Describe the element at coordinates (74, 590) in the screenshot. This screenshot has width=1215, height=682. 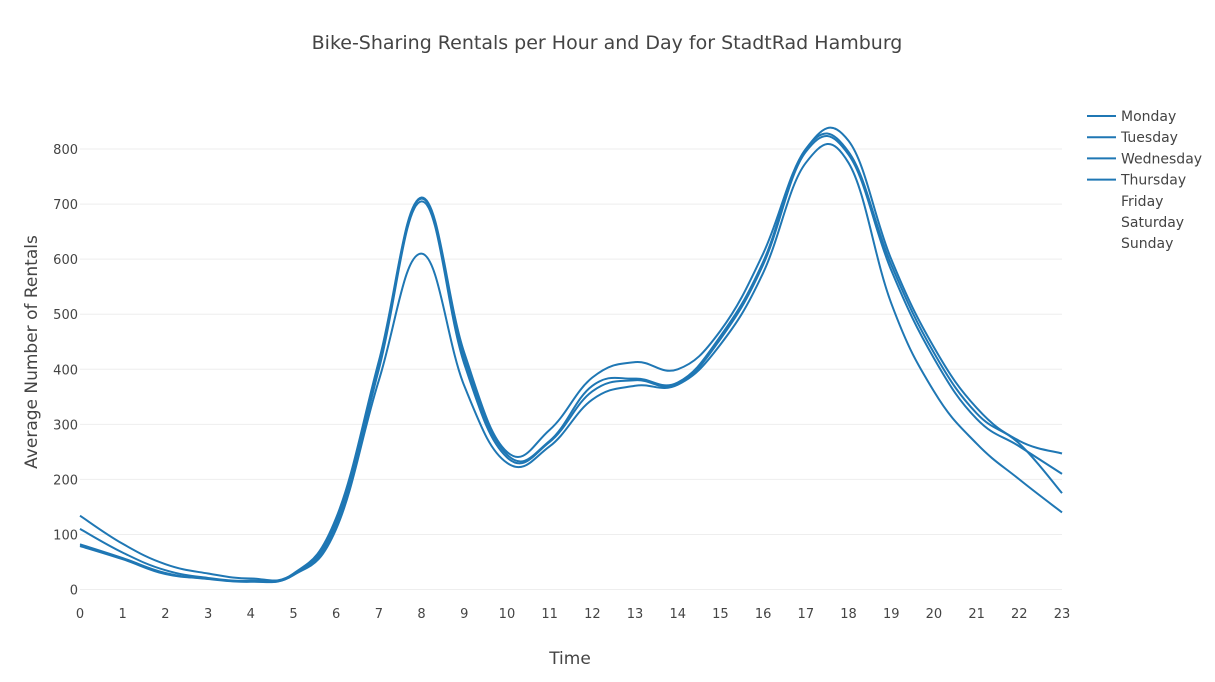
I see `y-tick-label: 0` at that location.